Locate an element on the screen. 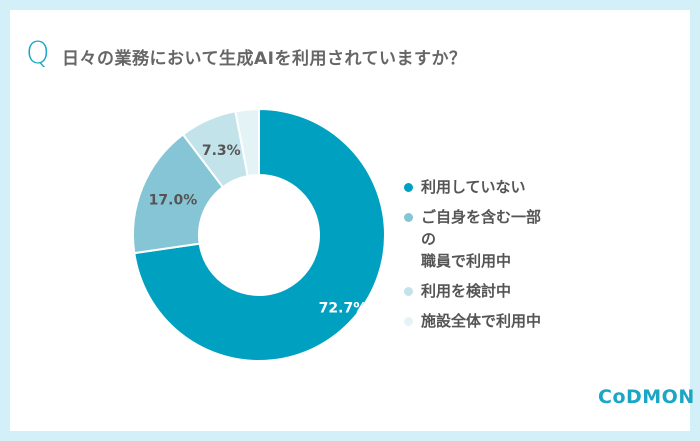 This screenshot has width=700, height=441. chart-title: 日々の業務において生成AIを利用されていますか？ is located at coordinates (264, 59).